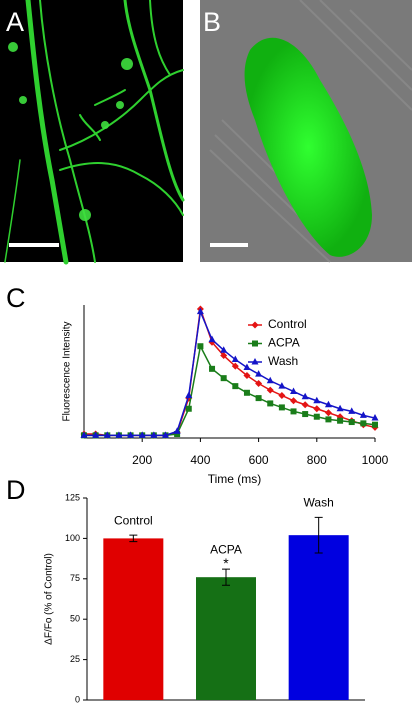  I want to click on legend-label: ACPA, so click(284, 343).